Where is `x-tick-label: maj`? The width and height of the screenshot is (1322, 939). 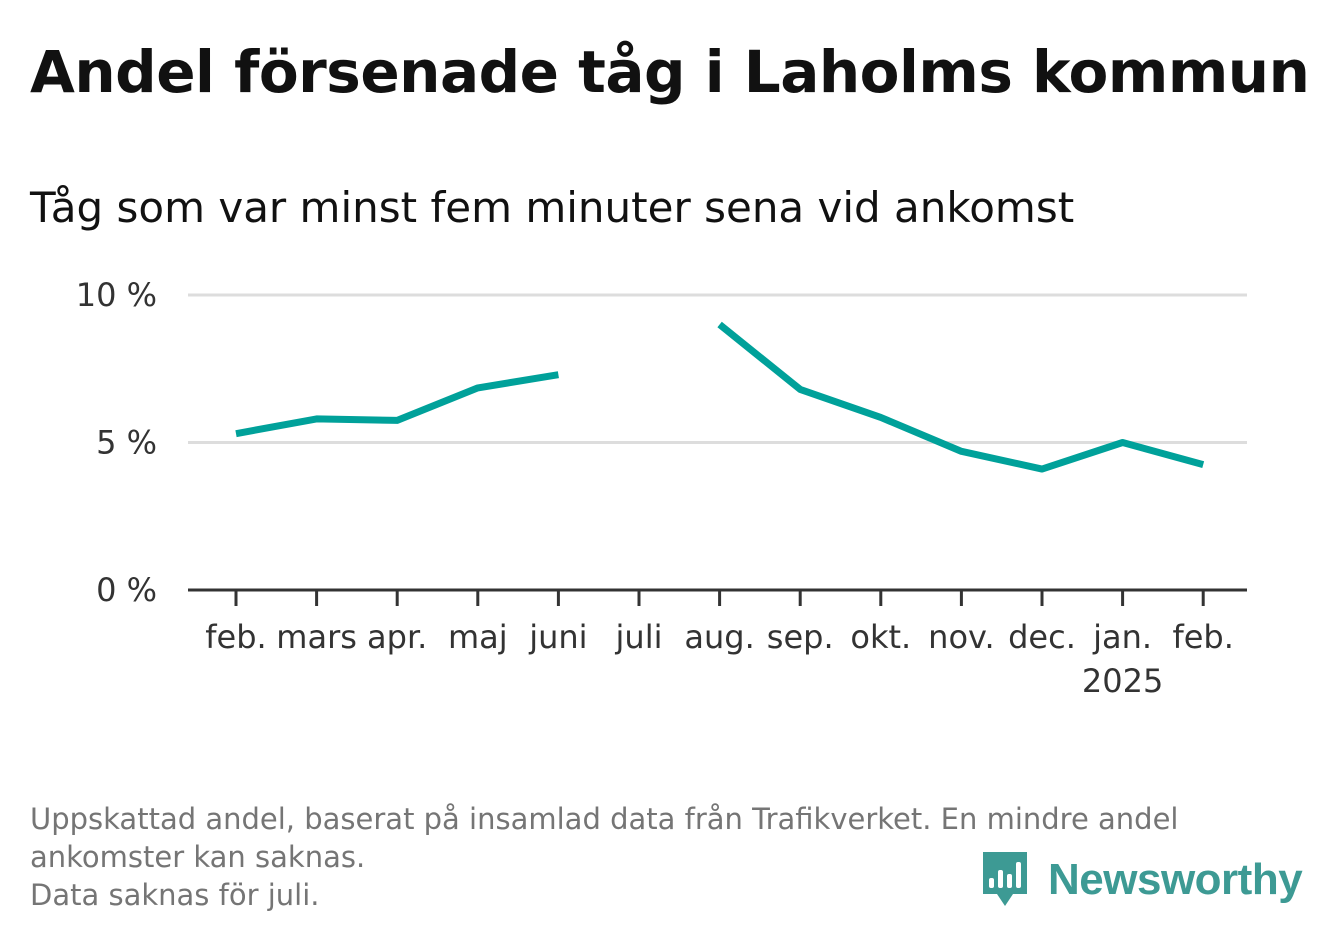 x-tick-label: maj is located at coordinates (478, 637).